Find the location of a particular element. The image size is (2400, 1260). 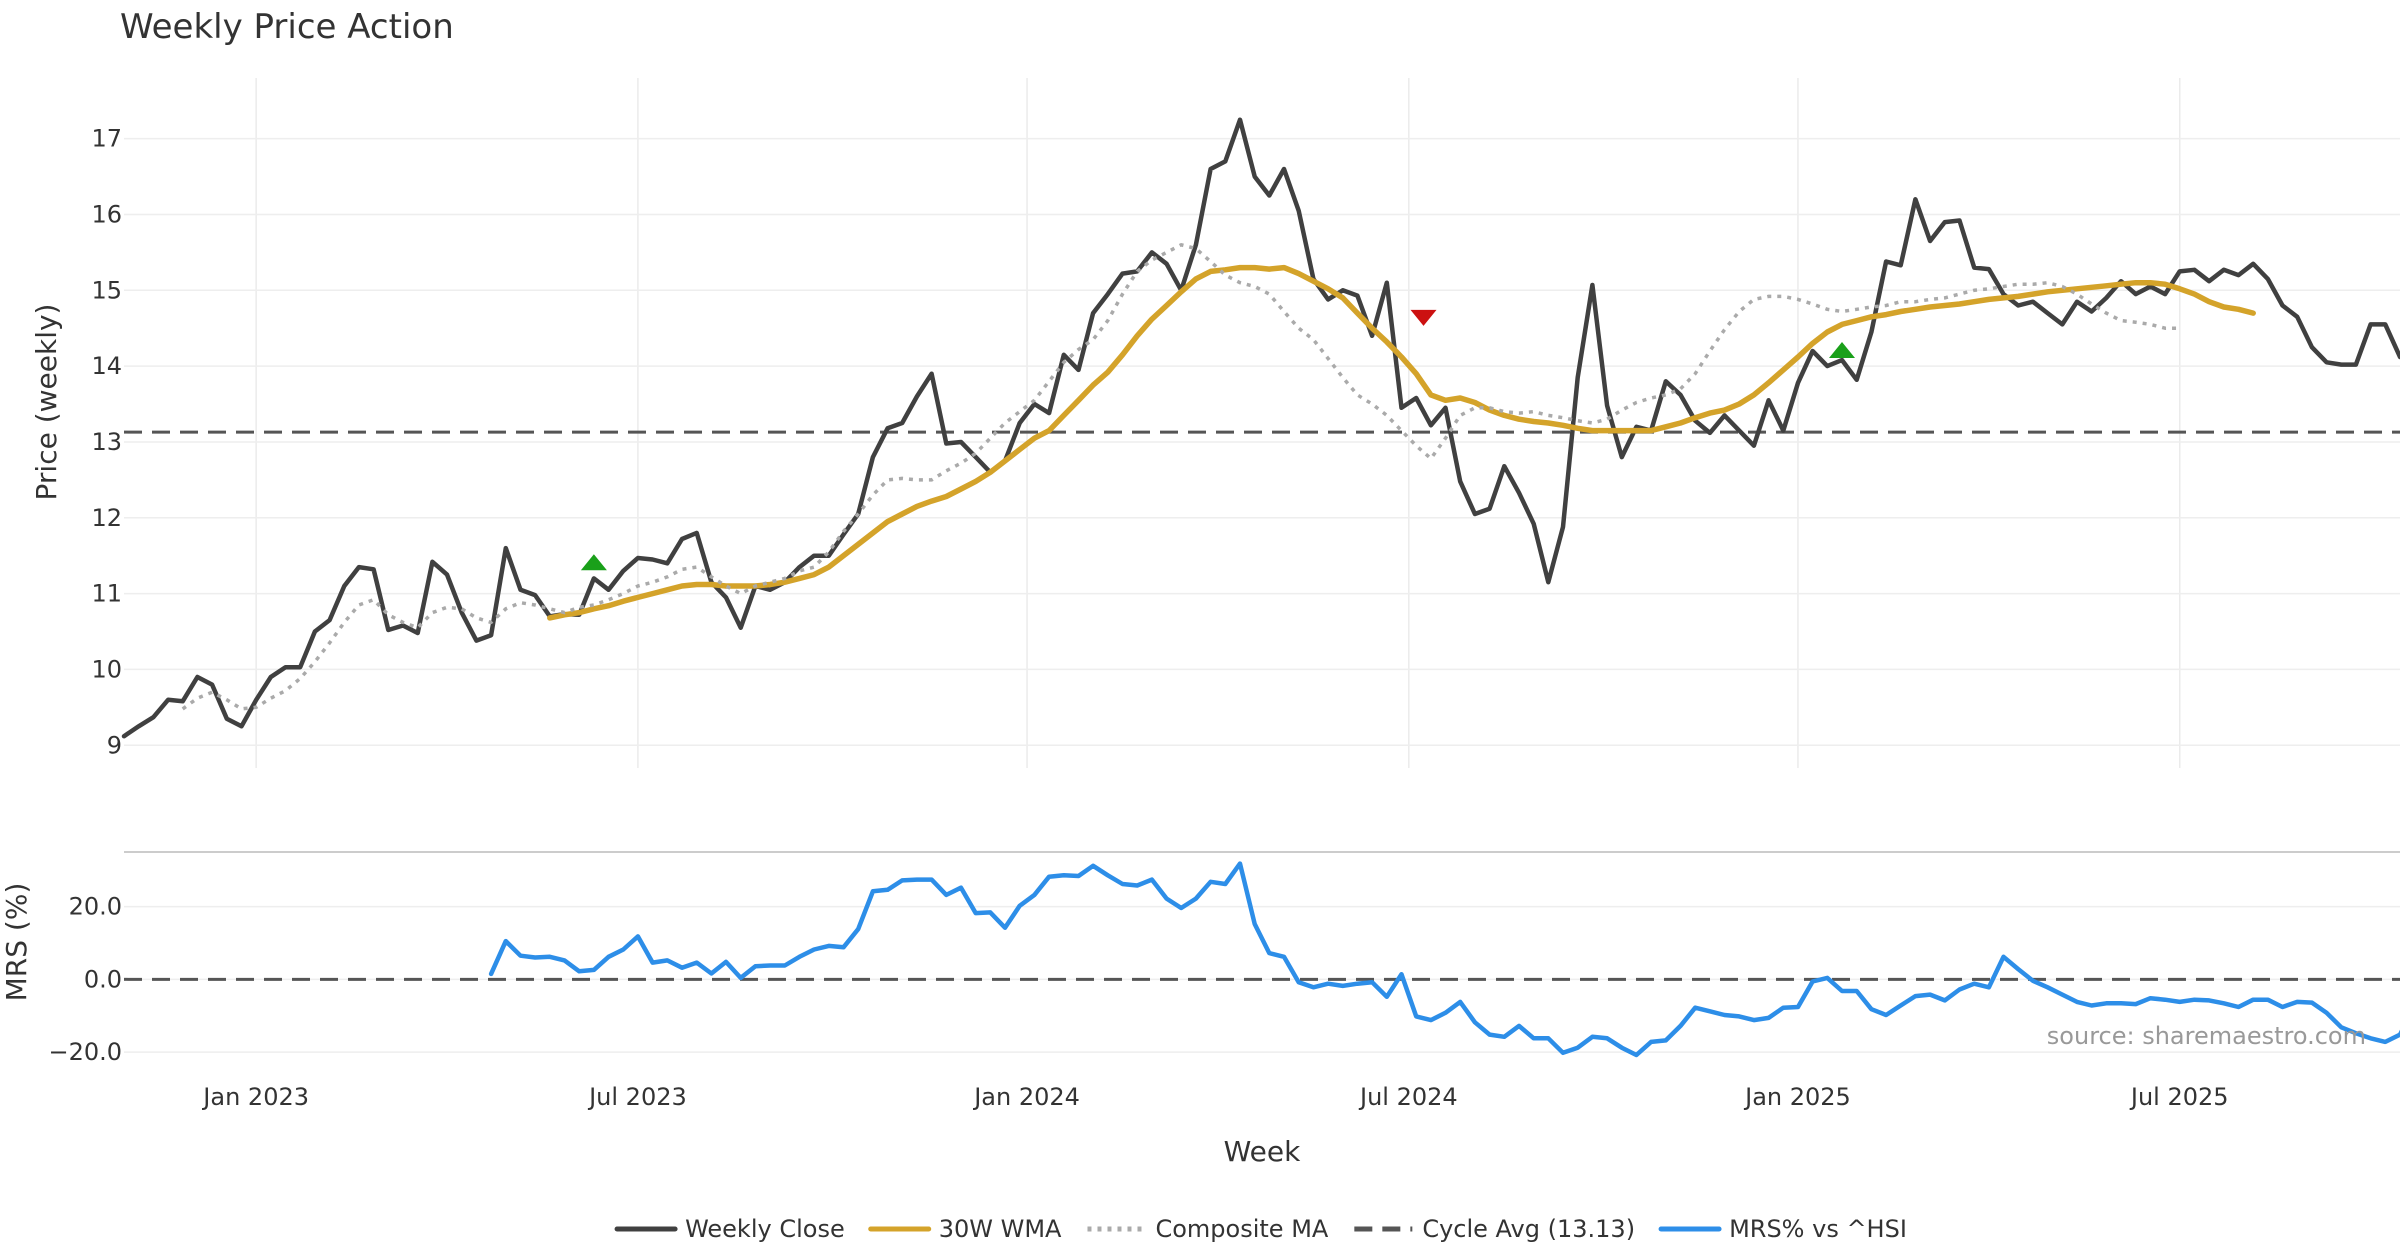

price-y-tick-label: 12 is located at coordinates (106, 518).